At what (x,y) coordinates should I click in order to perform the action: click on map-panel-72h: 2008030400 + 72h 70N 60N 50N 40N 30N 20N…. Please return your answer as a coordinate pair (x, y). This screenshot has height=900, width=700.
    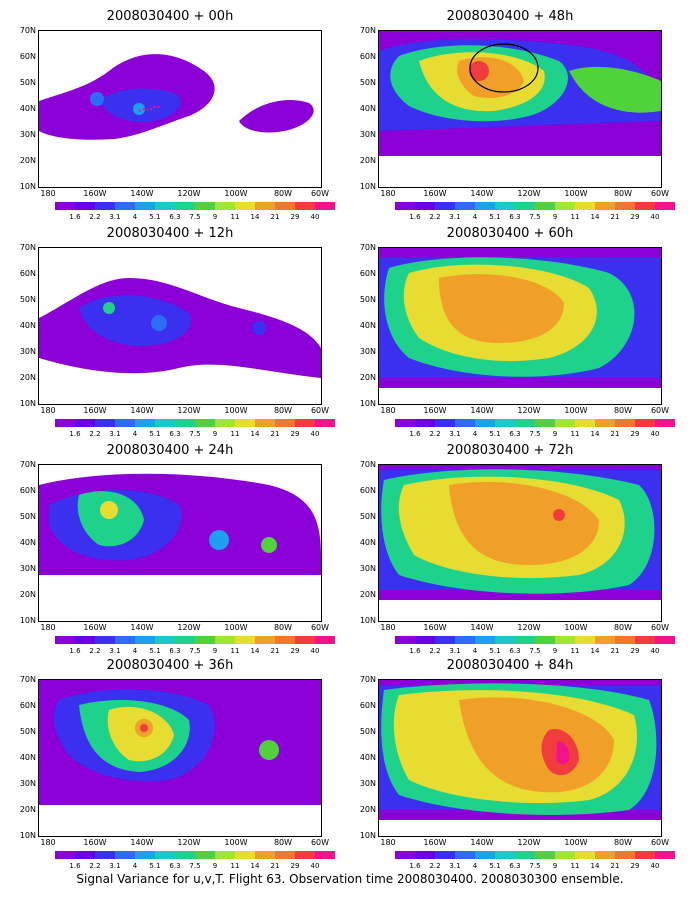
    Looking at the image, I should click on (512, 551).